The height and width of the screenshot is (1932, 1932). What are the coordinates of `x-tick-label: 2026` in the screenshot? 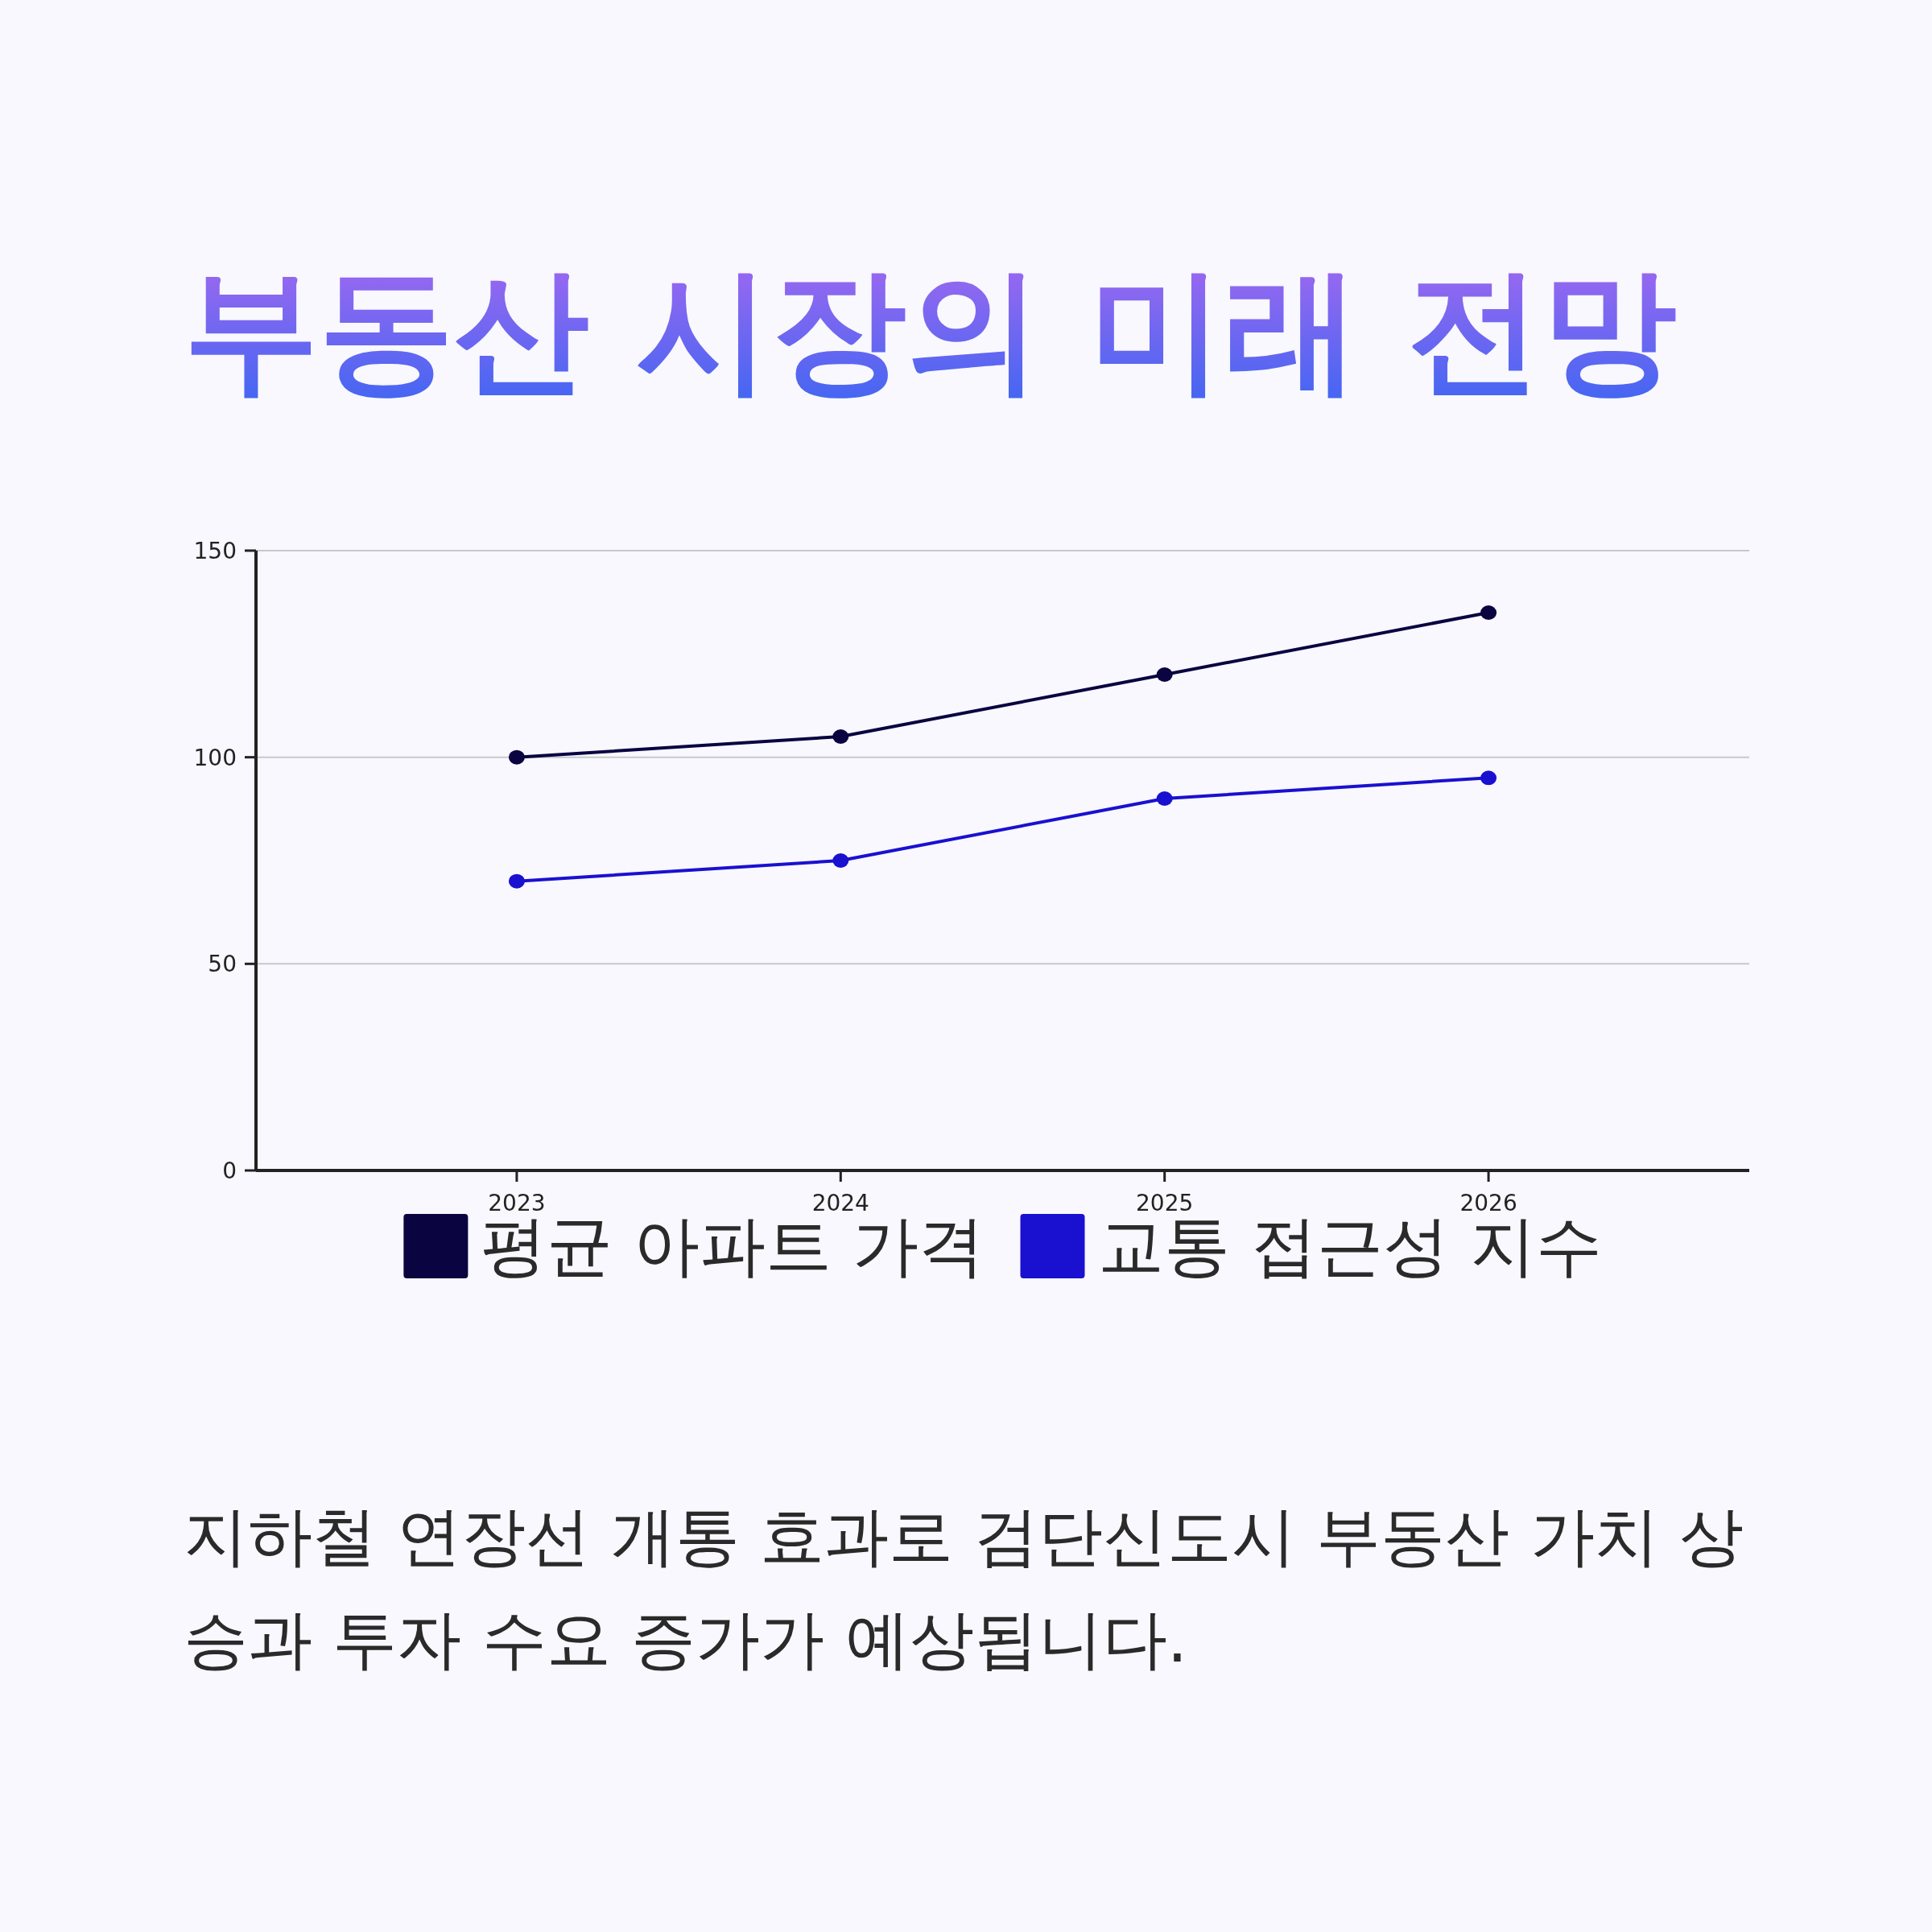 It's located at (1488, 1203).